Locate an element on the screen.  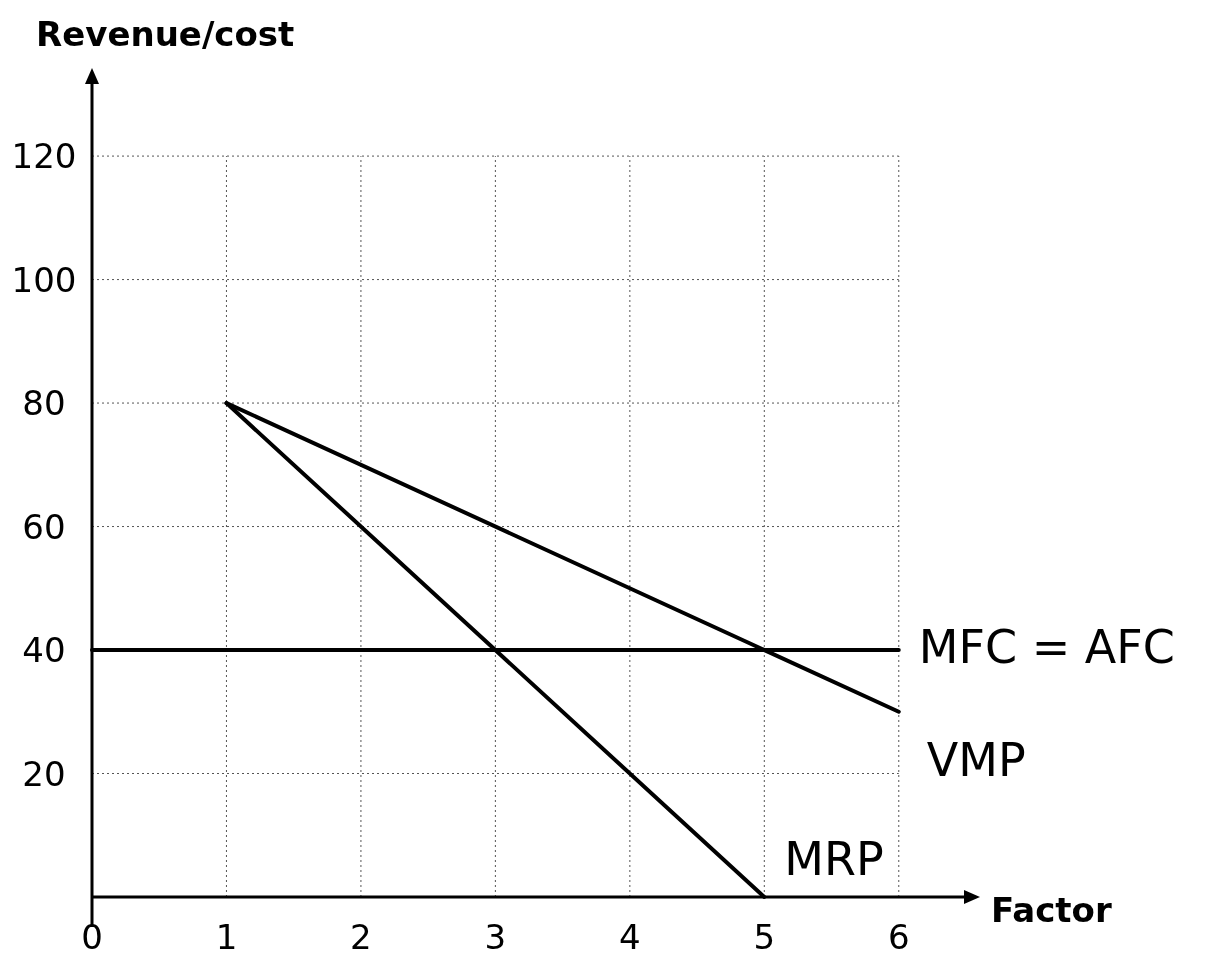
x-tick-label: 5 is located at coordinates (764, 937).